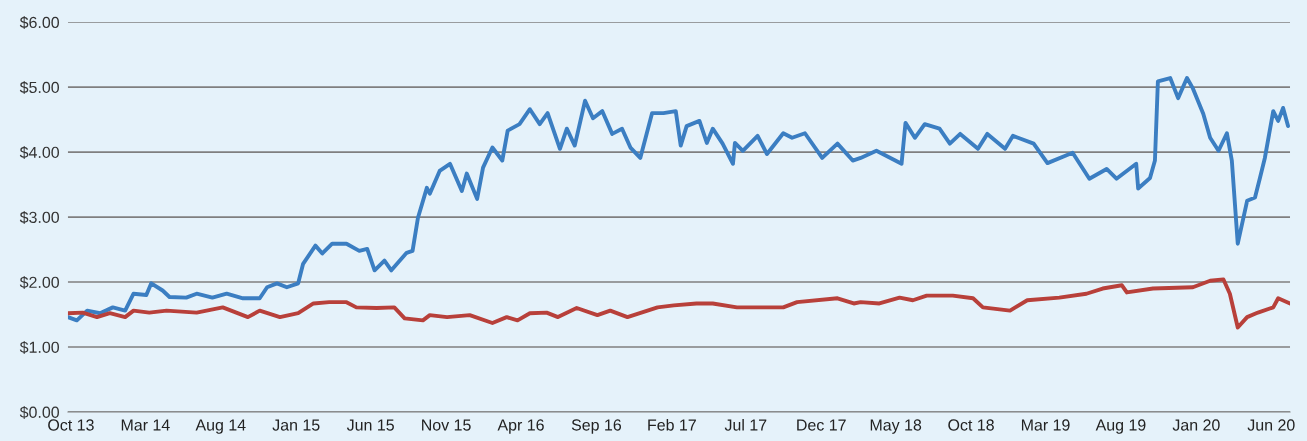  What do you see at coordinates (821, 425) in the screenshot?
I see `x-tick-label: Dec 17` at bounding box center [821, 425].